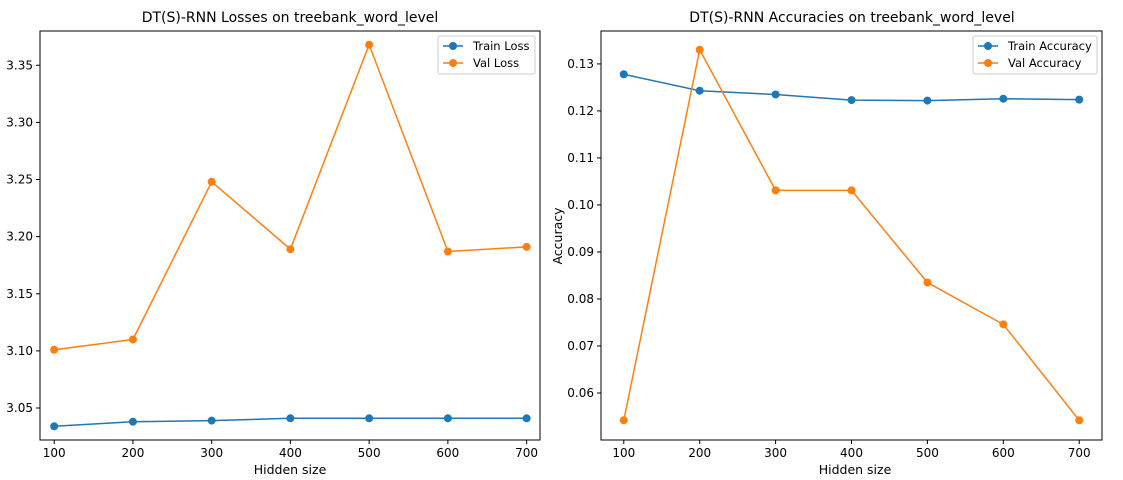 Image resolution: width=1123 pixels, height=480 pixels. Describe the element at coordinates (855, 469) in the screenshot. I see `accuracy-chart-xlabel: Hidden size` at that location.